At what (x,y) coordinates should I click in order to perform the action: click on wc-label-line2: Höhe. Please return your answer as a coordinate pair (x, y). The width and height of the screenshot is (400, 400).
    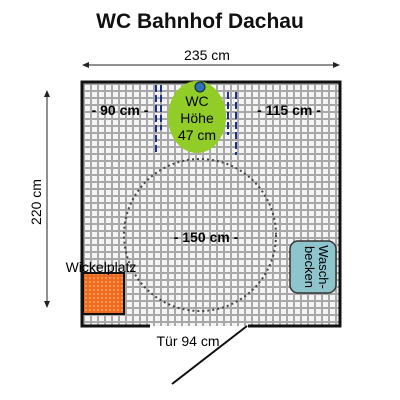
    Looking at the image, I should click on (197, 118).